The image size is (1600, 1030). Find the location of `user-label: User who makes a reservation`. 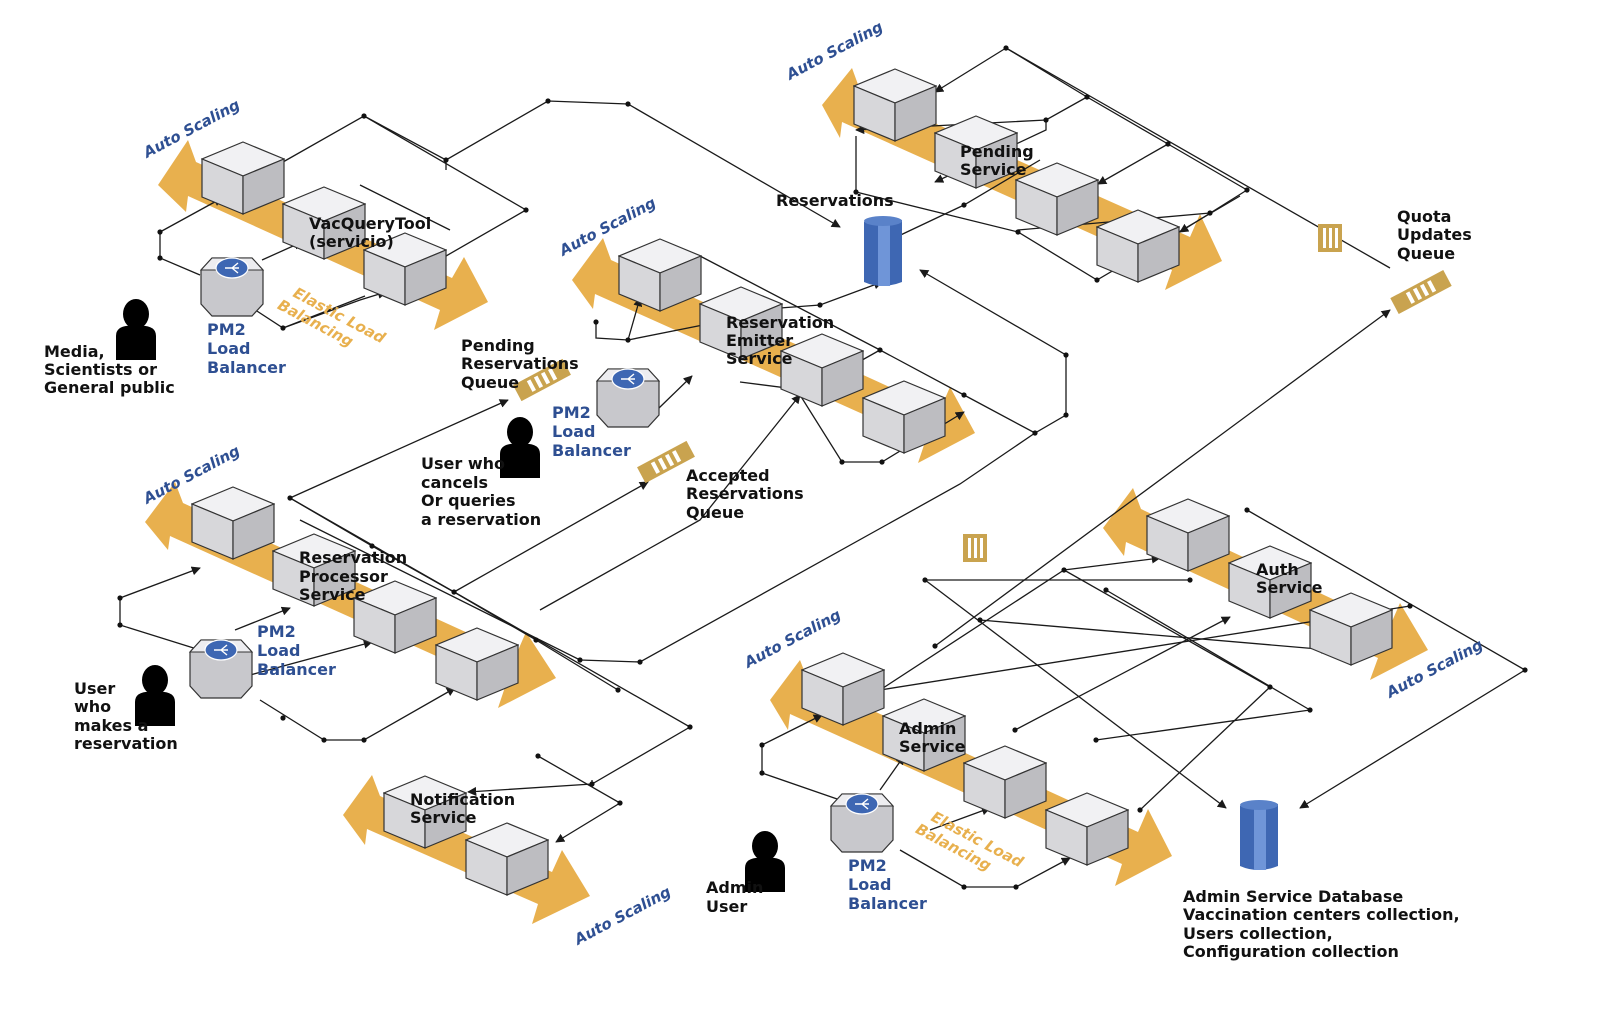

user-label: User who makes a reservation is located at coordinates (126, 716).